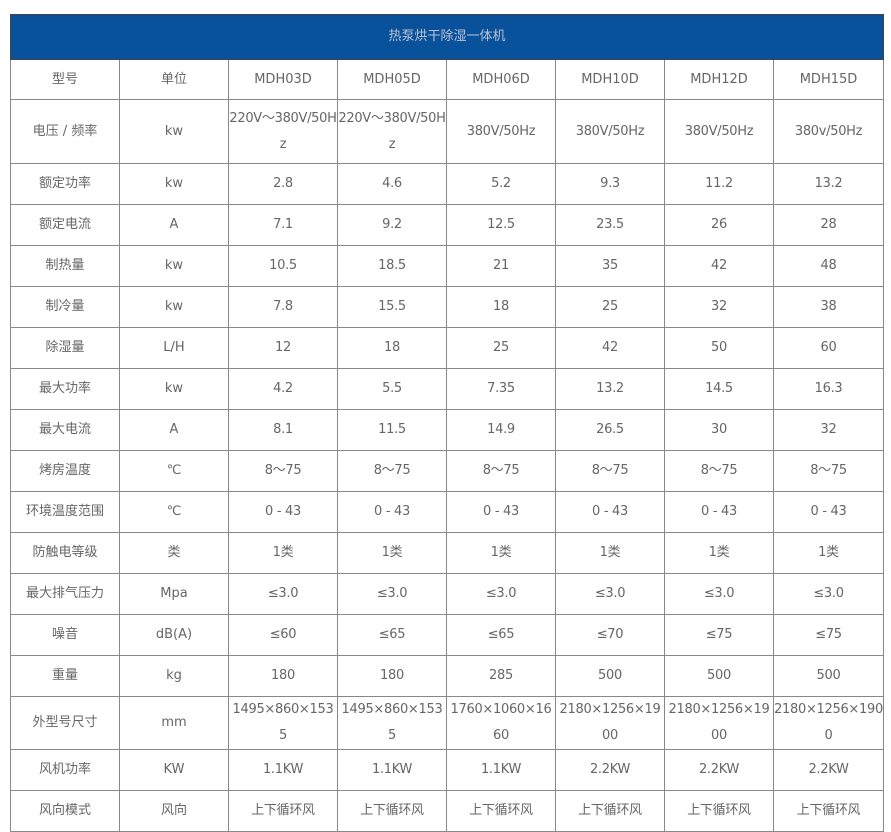 Image resolution: width=891 pixels, height=832 pixels. What do you see at coordinates (828, 79) in the screenshot?
I see `header-model-mdh15d: MDH15D` at bounding box center [828, 79].